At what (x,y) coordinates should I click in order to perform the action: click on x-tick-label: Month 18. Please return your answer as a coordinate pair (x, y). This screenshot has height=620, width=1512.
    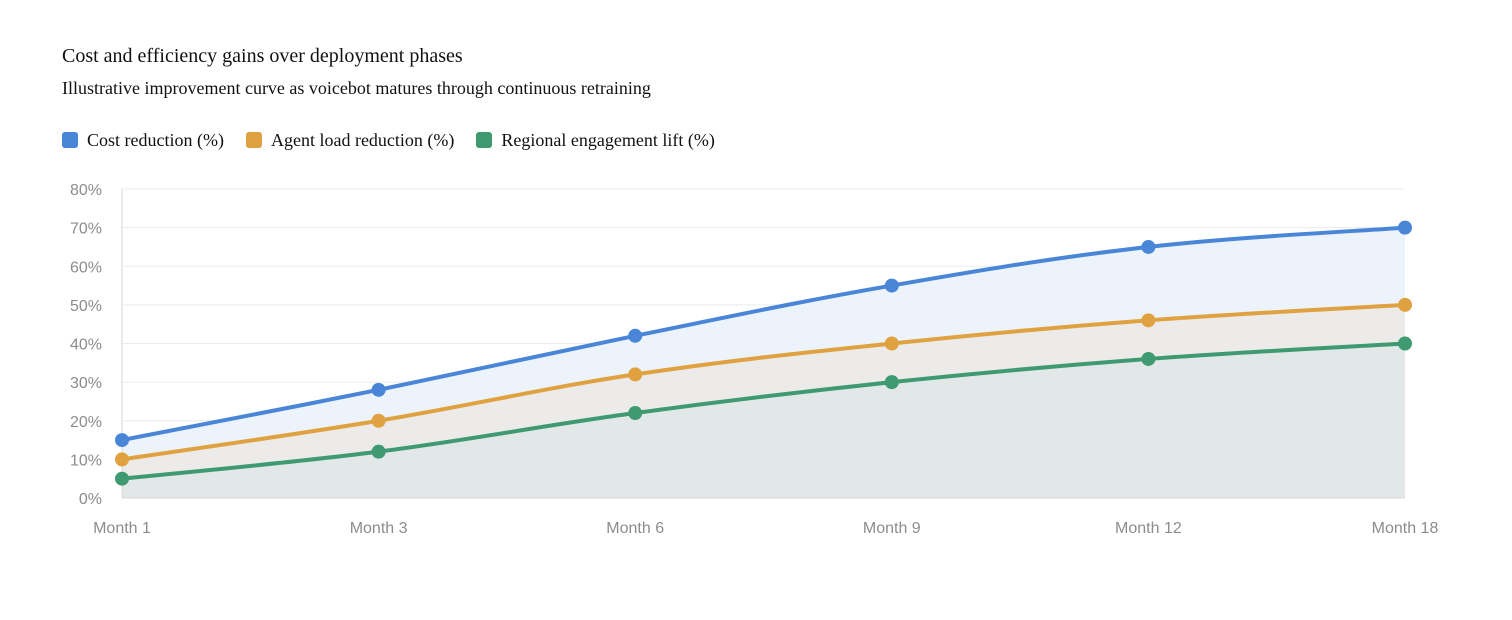
    Looking at the image, I should click on (1405, 528).